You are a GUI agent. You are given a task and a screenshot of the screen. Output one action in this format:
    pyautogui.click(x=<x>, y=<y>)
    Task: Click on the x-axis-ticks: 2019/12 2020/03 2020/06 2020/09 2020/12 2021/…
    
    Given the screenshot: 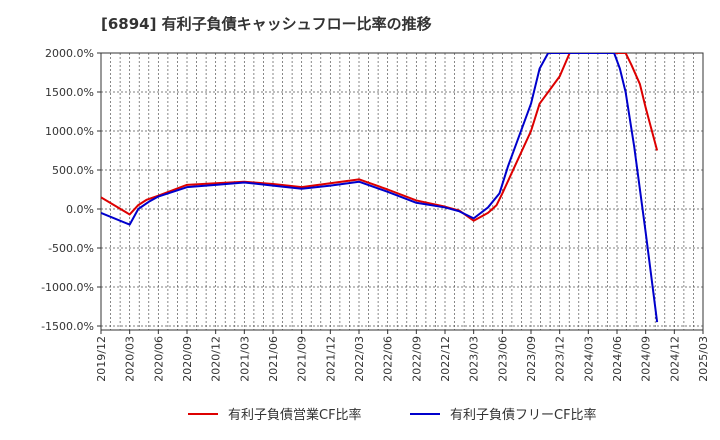 What is the action you would take?
    pyautogui.click(x=402, y=356)
    